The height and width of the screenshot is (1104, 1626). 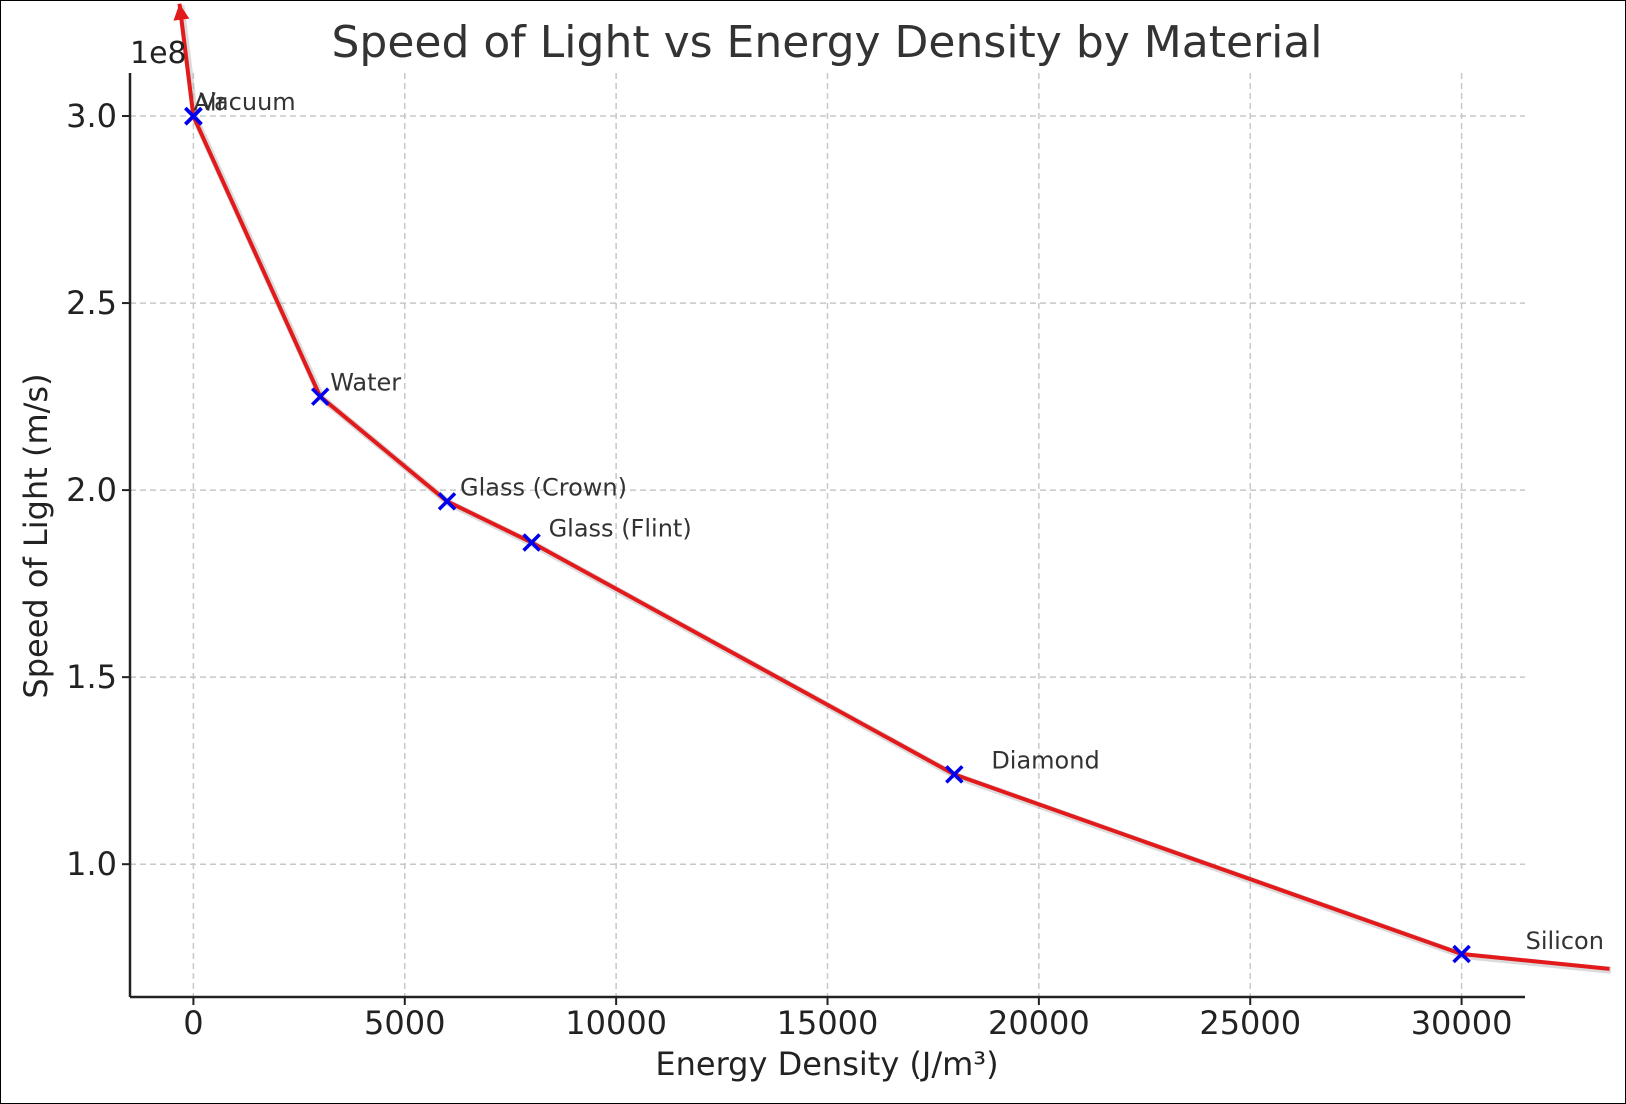 I want to click on y-tick-label: 2.5, so click(x=91, y=303).